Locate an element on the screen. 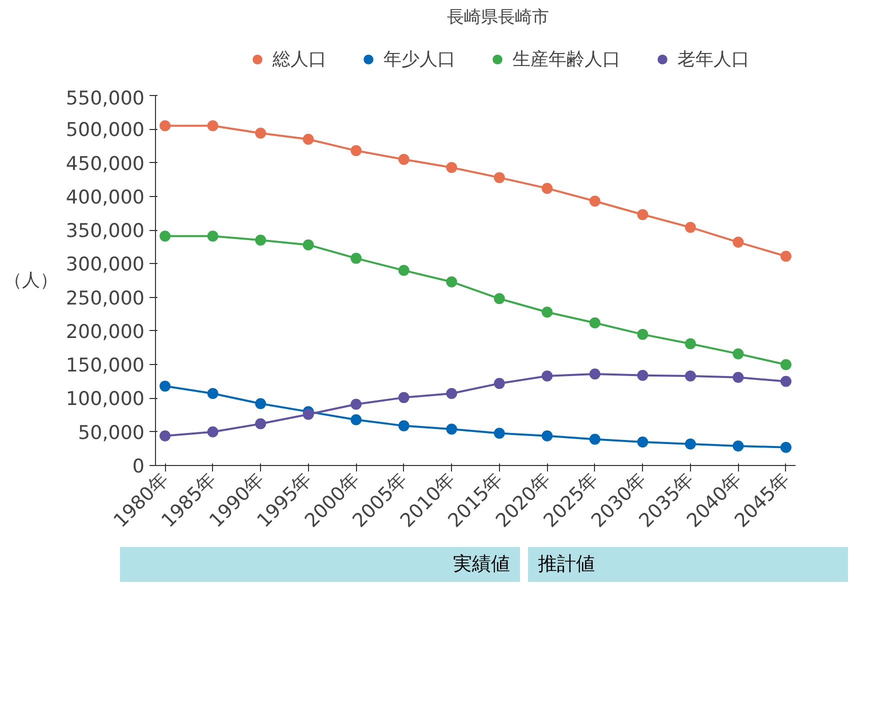 Image resolution: width=873 pixels, height=702 pixels. legend-label: 総人口 is located at coordinates (299, 59).